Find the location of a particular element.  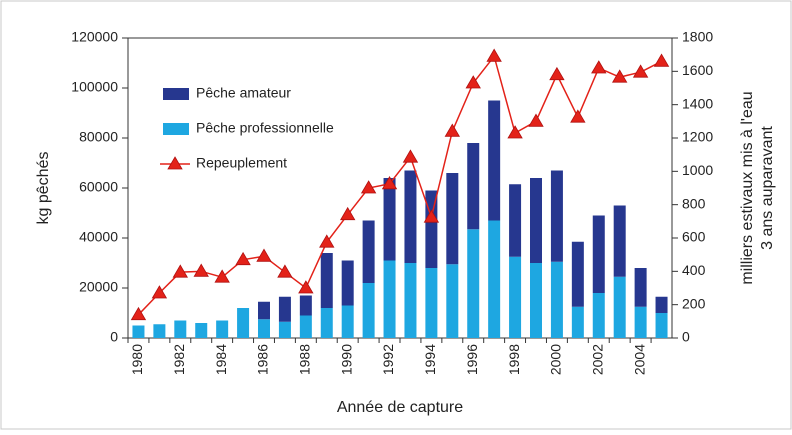

x-tick-label: 1988 is located at coordinates (305, 359).